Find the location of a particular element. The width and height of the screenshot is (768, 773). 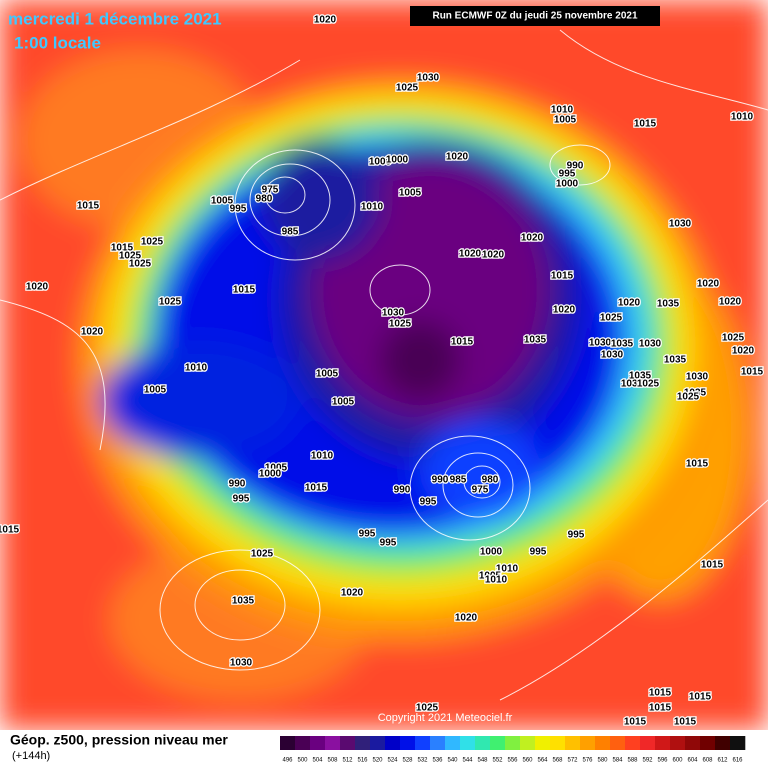

copyright: Copyright 2021 Meteociel.fr is located at coordinates (445, 718).